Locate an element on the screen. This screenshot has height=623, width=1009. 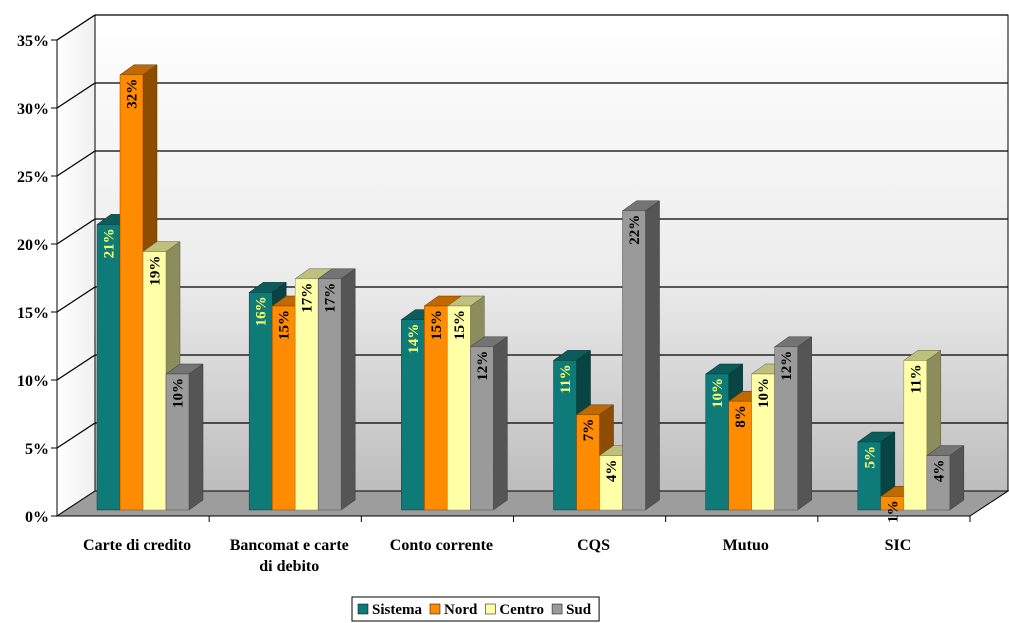
y-tick-label: 20% is located at coordinates (33, 245).